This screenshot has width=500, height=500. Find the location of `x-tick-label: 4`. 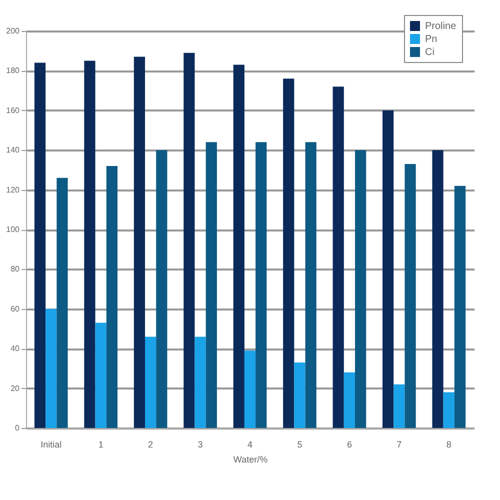

x-tick-label: 4 is located at coordinates (250, 445).